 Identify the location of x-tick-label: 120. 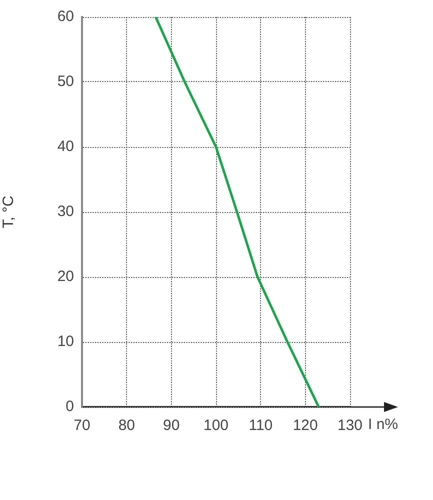
(305, 425).